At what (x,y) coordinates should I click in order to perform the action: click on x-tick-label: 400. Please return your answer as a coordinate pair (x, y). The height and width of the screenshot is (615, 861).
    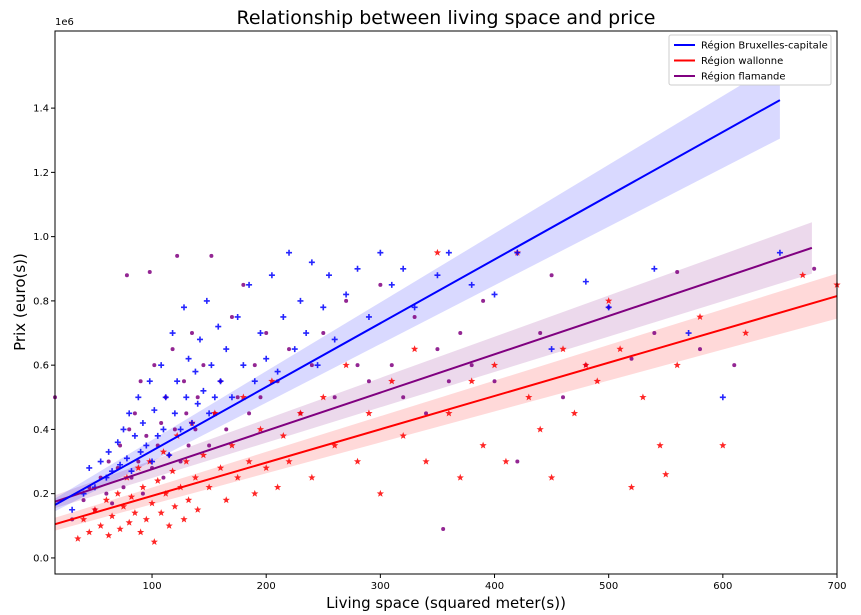
    Looking at the image, I should click on (494, 586).